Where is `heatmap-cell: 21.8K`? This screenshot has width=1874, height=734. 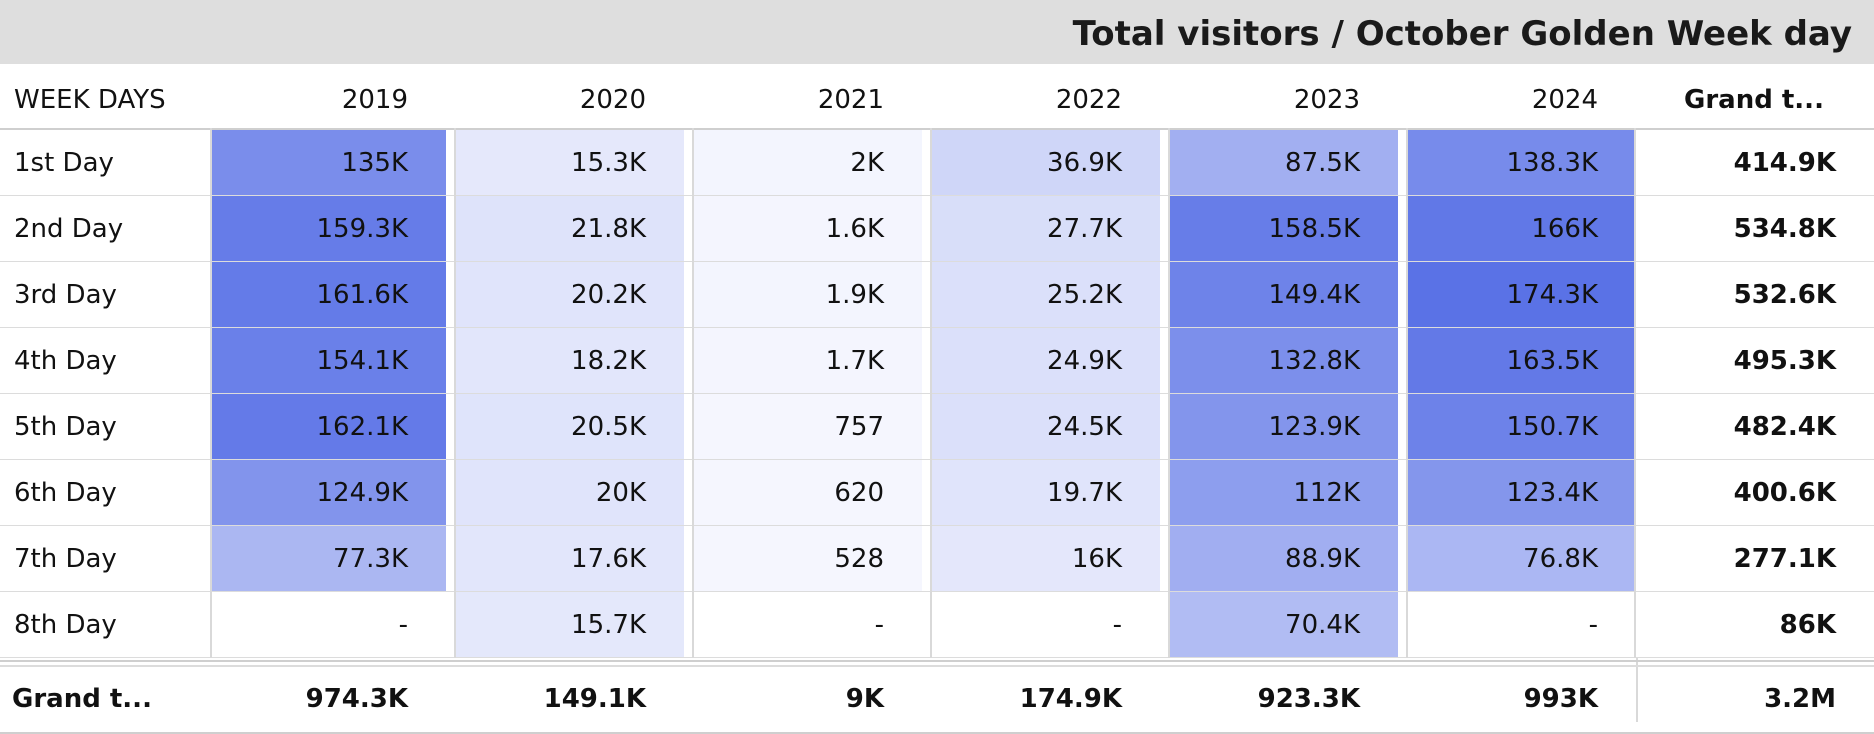
heatmap-cell: 21.8K is located at coordinates (570, 229).